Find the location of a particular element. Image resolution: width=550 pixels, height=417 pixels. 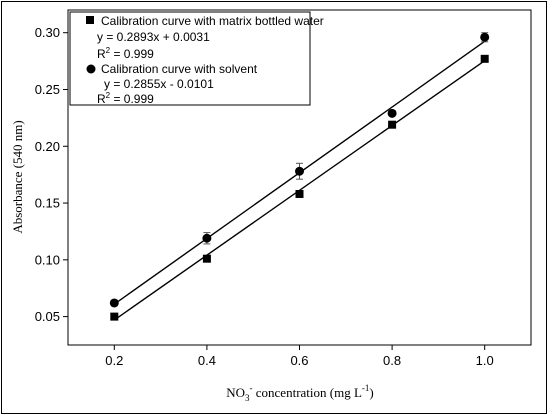

y-tick-label: 0.20 is located at coordinates (47, 146).